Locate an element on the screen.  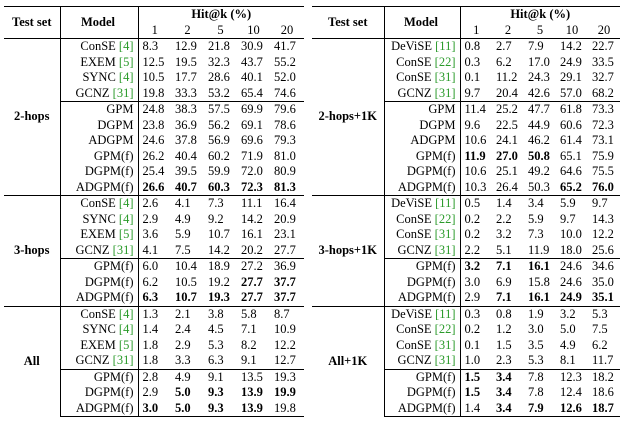
value-cell: 39.5 is located at coordinates (187, 172).